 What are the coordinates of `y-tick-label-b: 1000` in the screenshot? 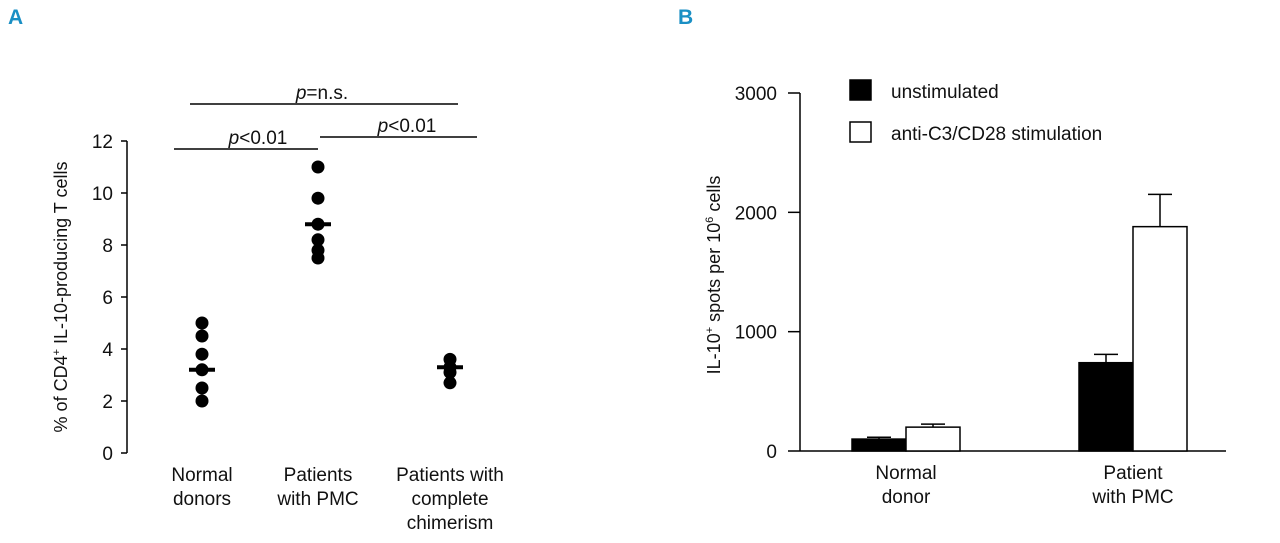 It's located at (756, 333).